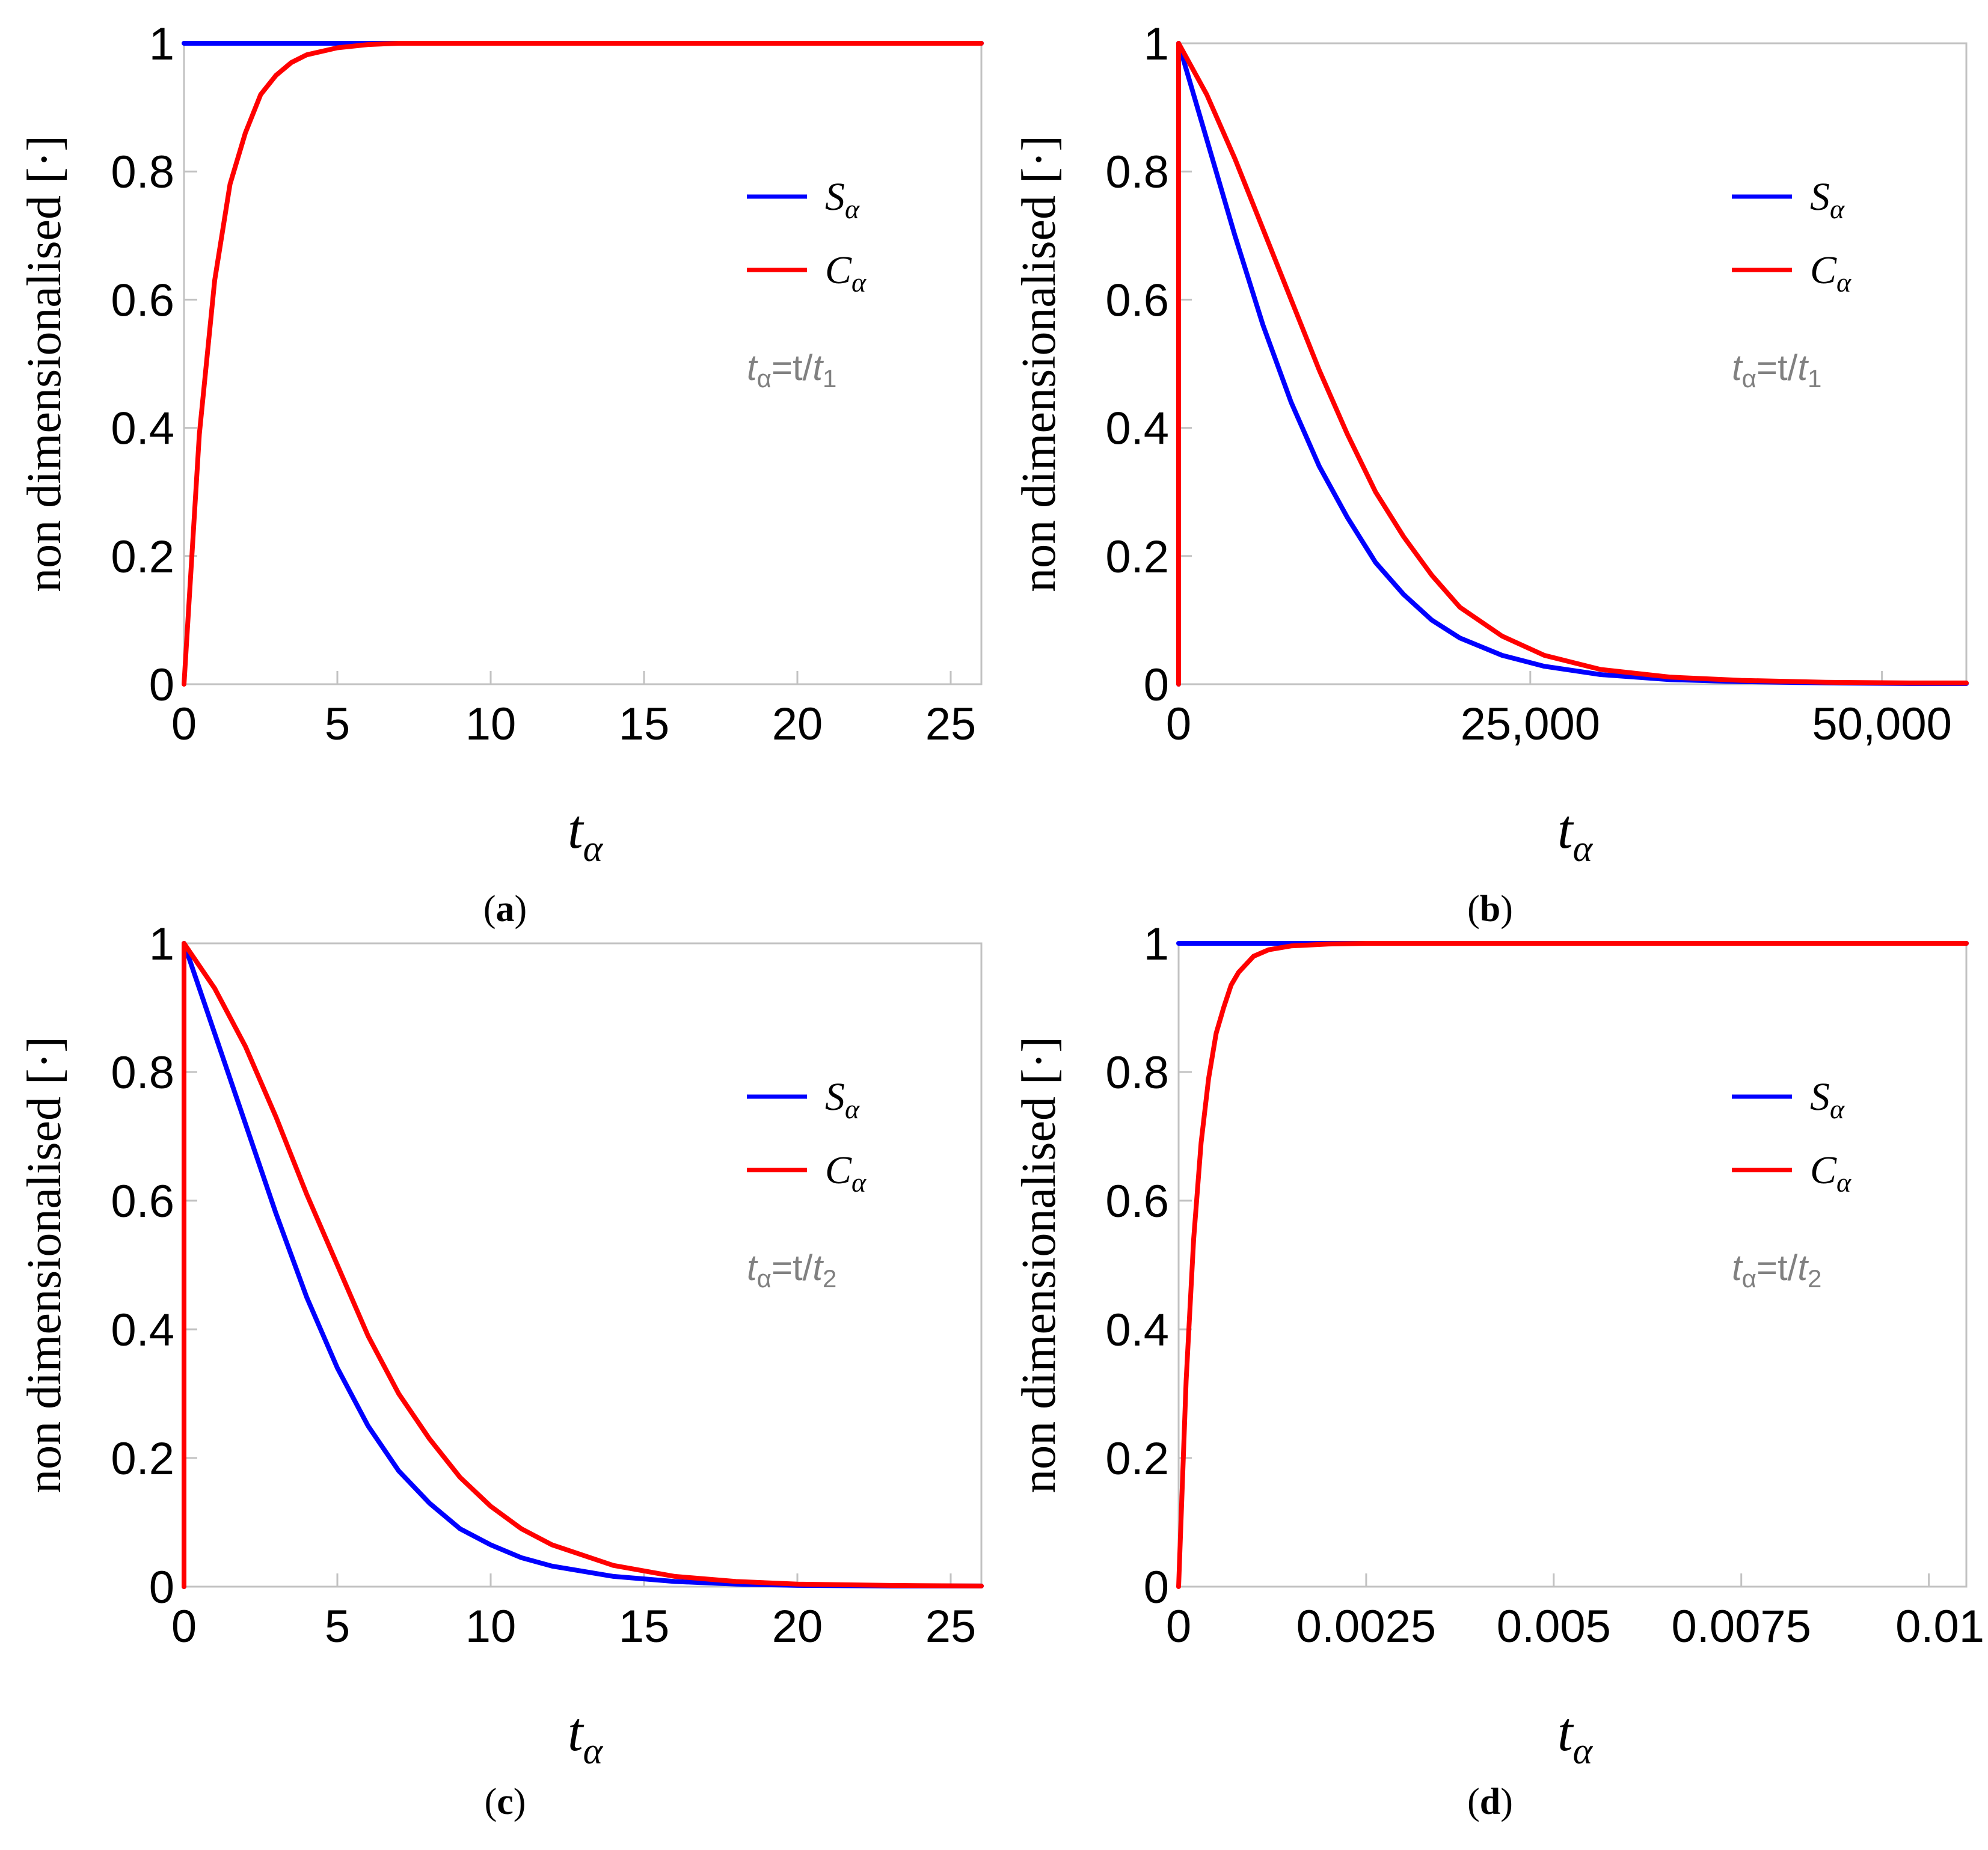 Image resolution: width=1988 pixels, height=1850 pixels. What do you see at coordinates (1741, 1626) in the screenshot?
I see `x-tick-label: 0.0075` at bounding box center [1741, 1626].